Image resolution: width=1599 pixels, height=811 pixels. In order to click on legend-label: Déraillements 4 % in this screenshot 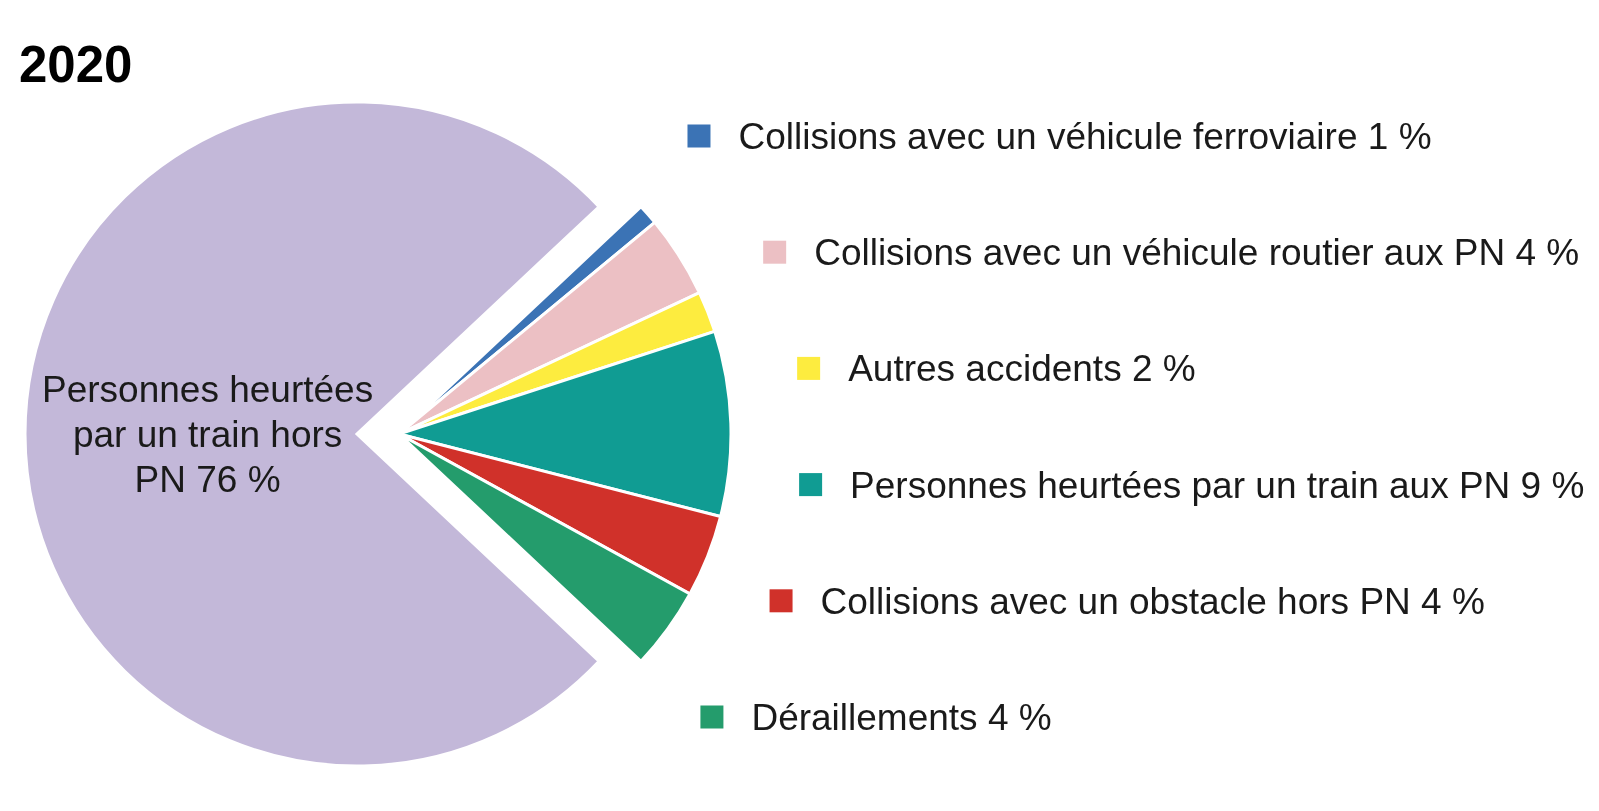, I will do `click(901, 717)`.